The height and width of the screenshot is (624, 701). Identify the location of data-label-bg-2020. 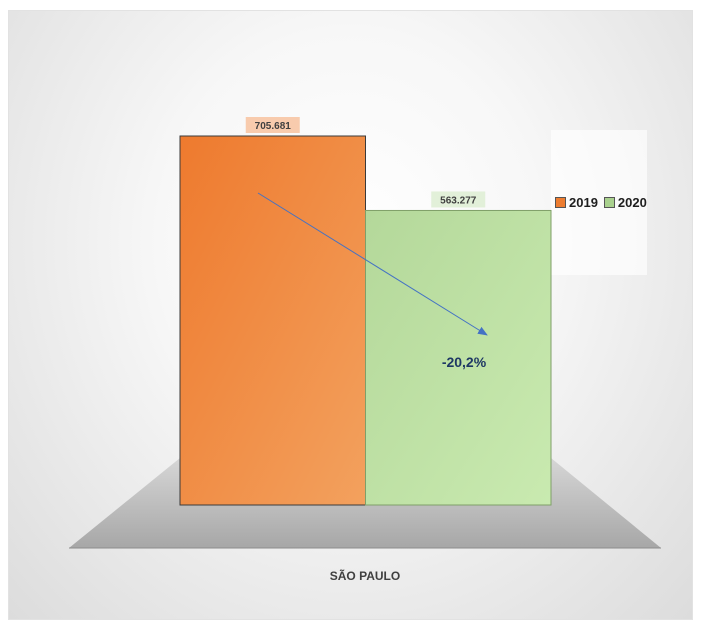
(458, 199).